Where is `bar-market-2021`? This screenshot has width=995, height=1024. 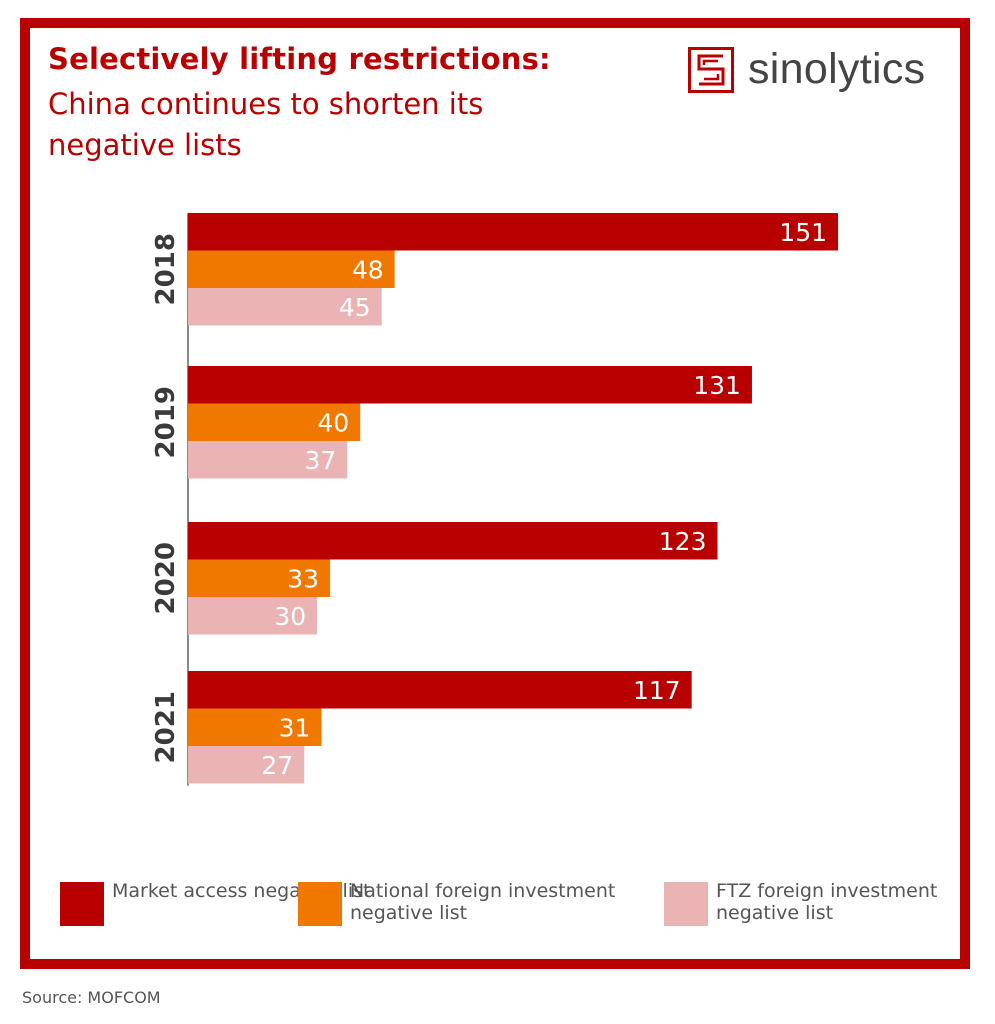
bar-market-2021 is located at coordinates (440, 690).